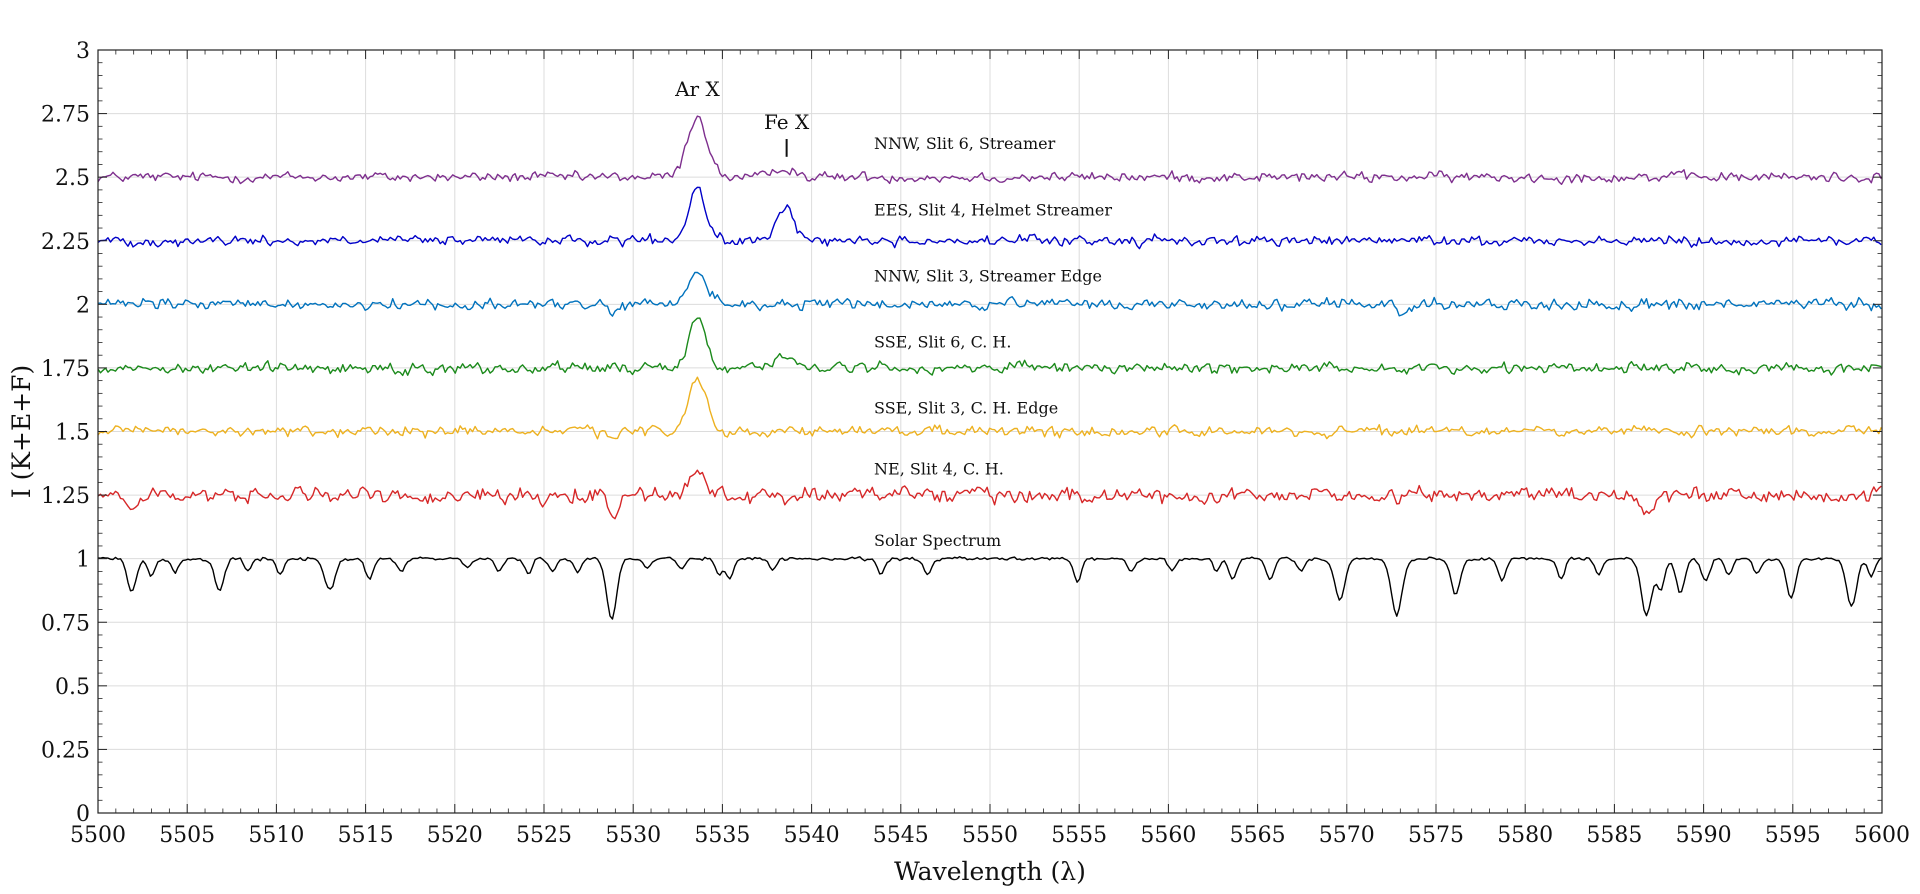 The width and height of the screenshot is (1920, 894). What do you see at coordinates (966, 408) in the screenshot?
I see `series-label: SSE, Slit 3, C. H. Edge` at bounding box center [966, 408].